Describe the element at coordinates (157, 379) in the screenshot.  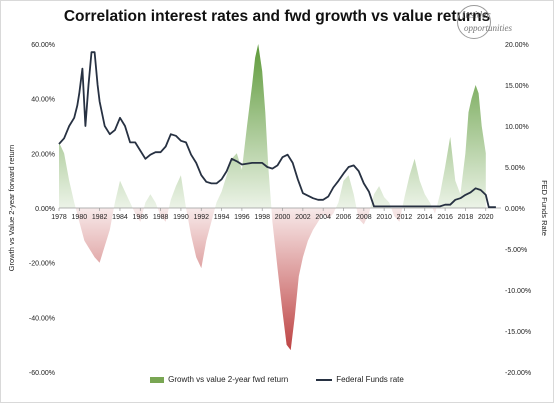
I see `legend-swatch-area` at that location.